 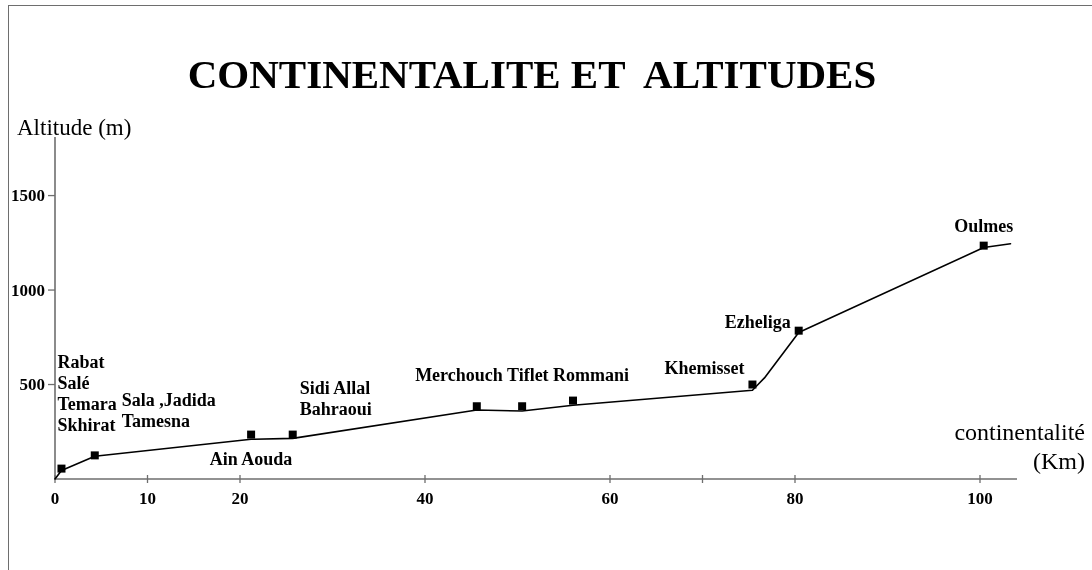 I want to click on annotation: Sidi Allal Bahraoui, so click(x=335, y=398).